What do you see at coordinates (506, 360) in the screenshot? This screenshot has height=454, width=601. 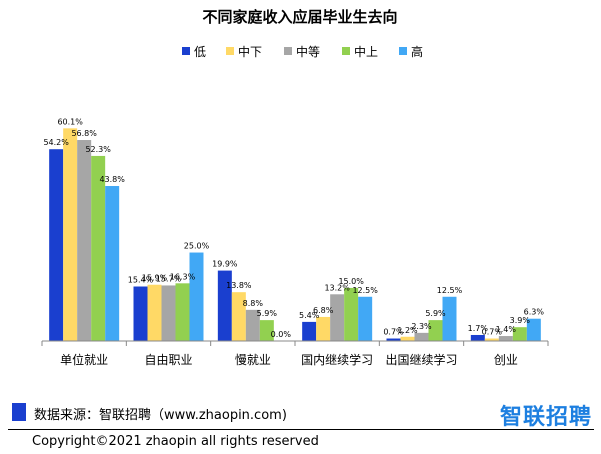 I see `x-tick-label-5: 创业` at bounding box center [506, 360].